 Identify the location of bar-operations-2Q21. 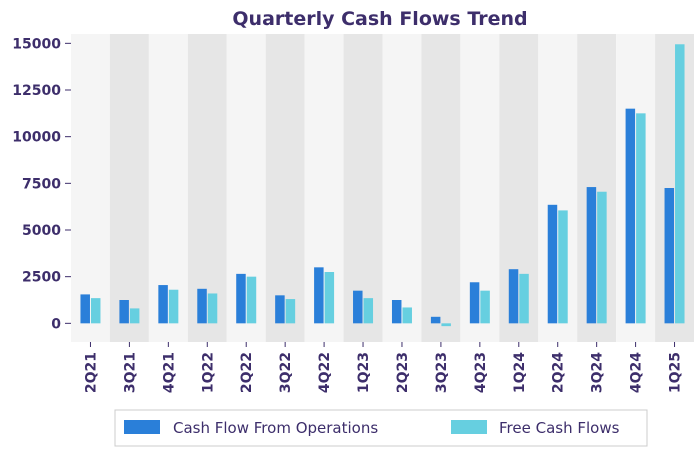
(85, 309).